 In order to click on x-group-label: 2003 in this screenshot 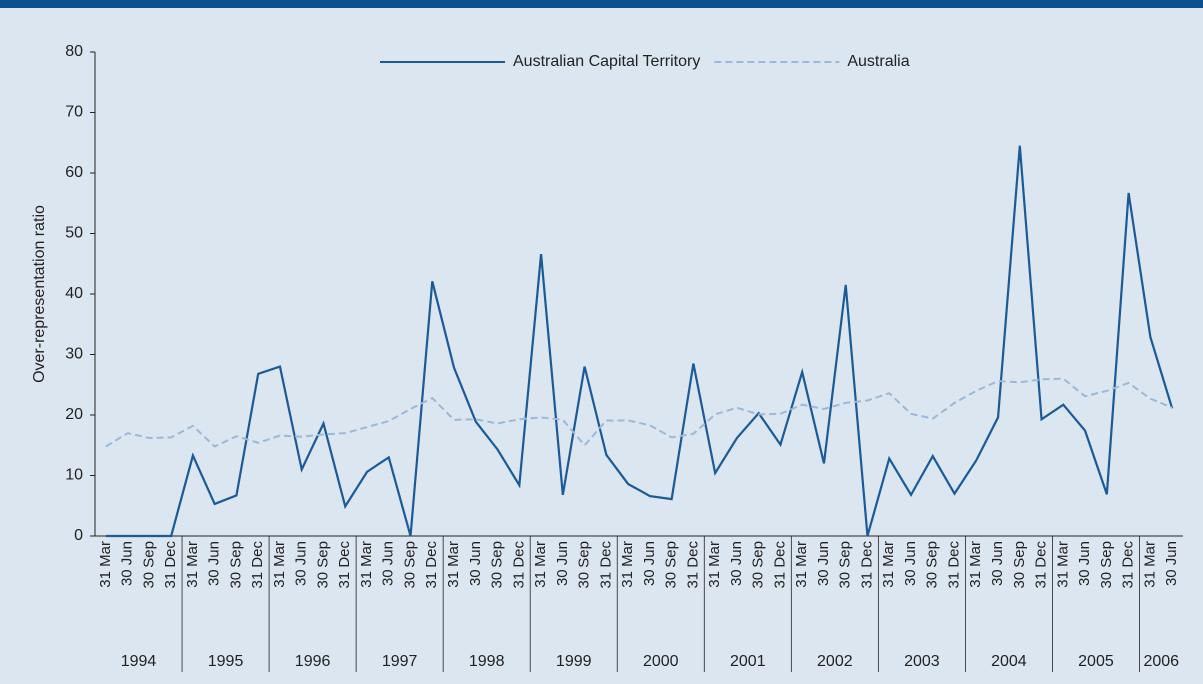, I will do `click(922, 661)`.